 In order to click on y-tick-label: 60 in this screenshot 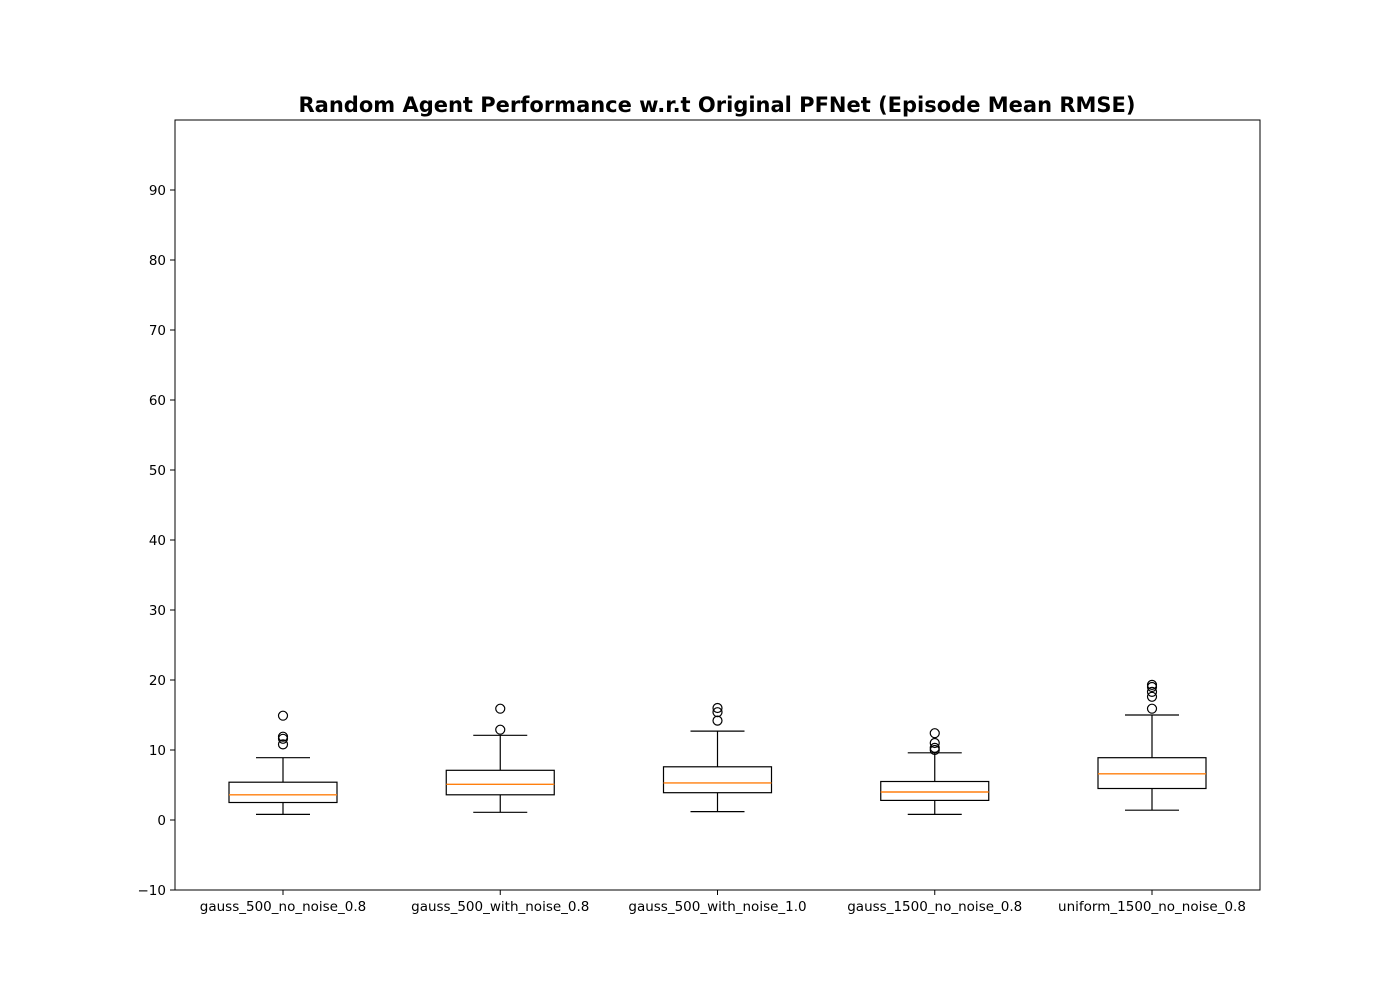, I will do `click(157, 401)`.